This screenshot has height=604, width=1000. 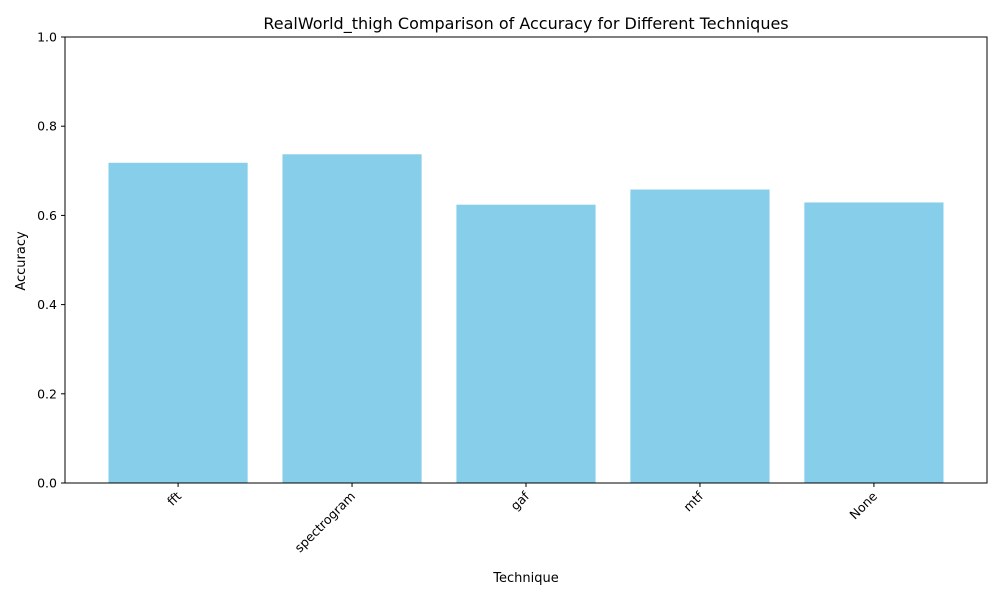 I want to click on y-tick-label: 0.8, so click(x=47, y=126).